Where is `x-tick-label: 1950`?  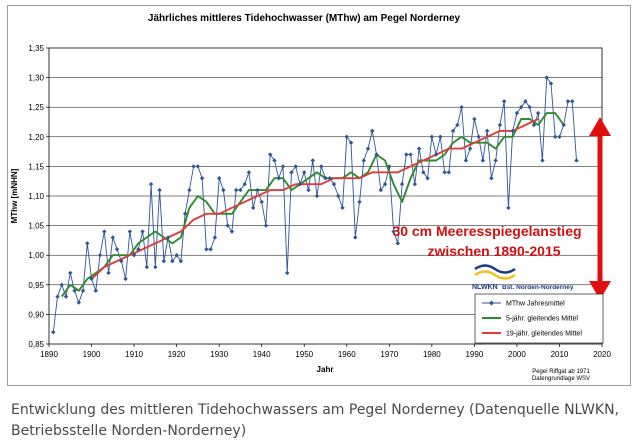 x-tick-label: 1950 is located at coordinates (304, 354).